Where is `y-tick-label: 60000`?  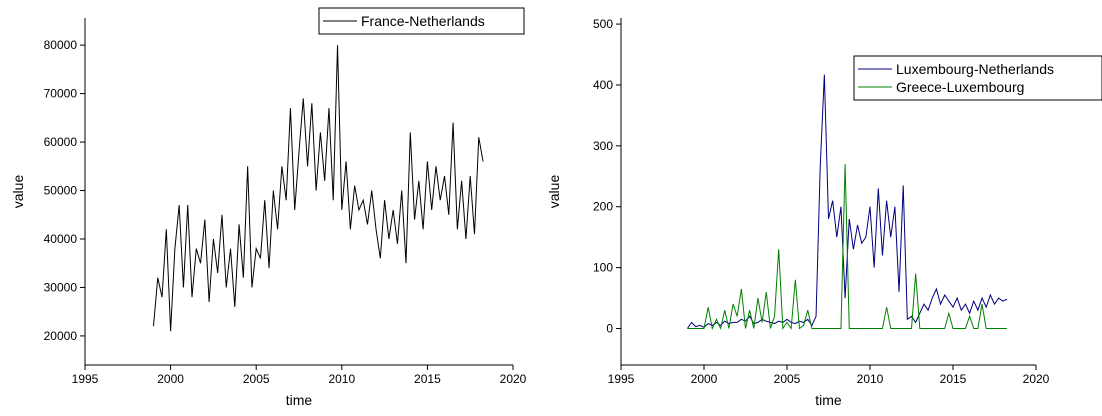 y-tick-label: 60000 is located at coordinates (61, 142).